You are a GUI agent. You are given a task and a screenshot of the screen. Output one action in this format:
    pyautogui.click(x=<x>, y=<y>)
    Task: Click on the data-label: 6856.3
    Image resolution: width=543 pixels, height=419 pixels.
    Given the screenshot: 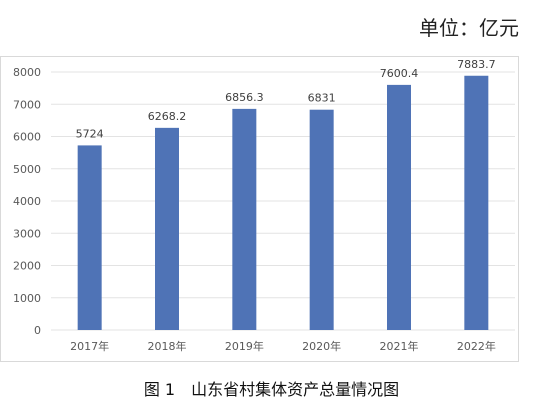 What is the action you would take?
    pyautogui.click(x=244, y=97)
    